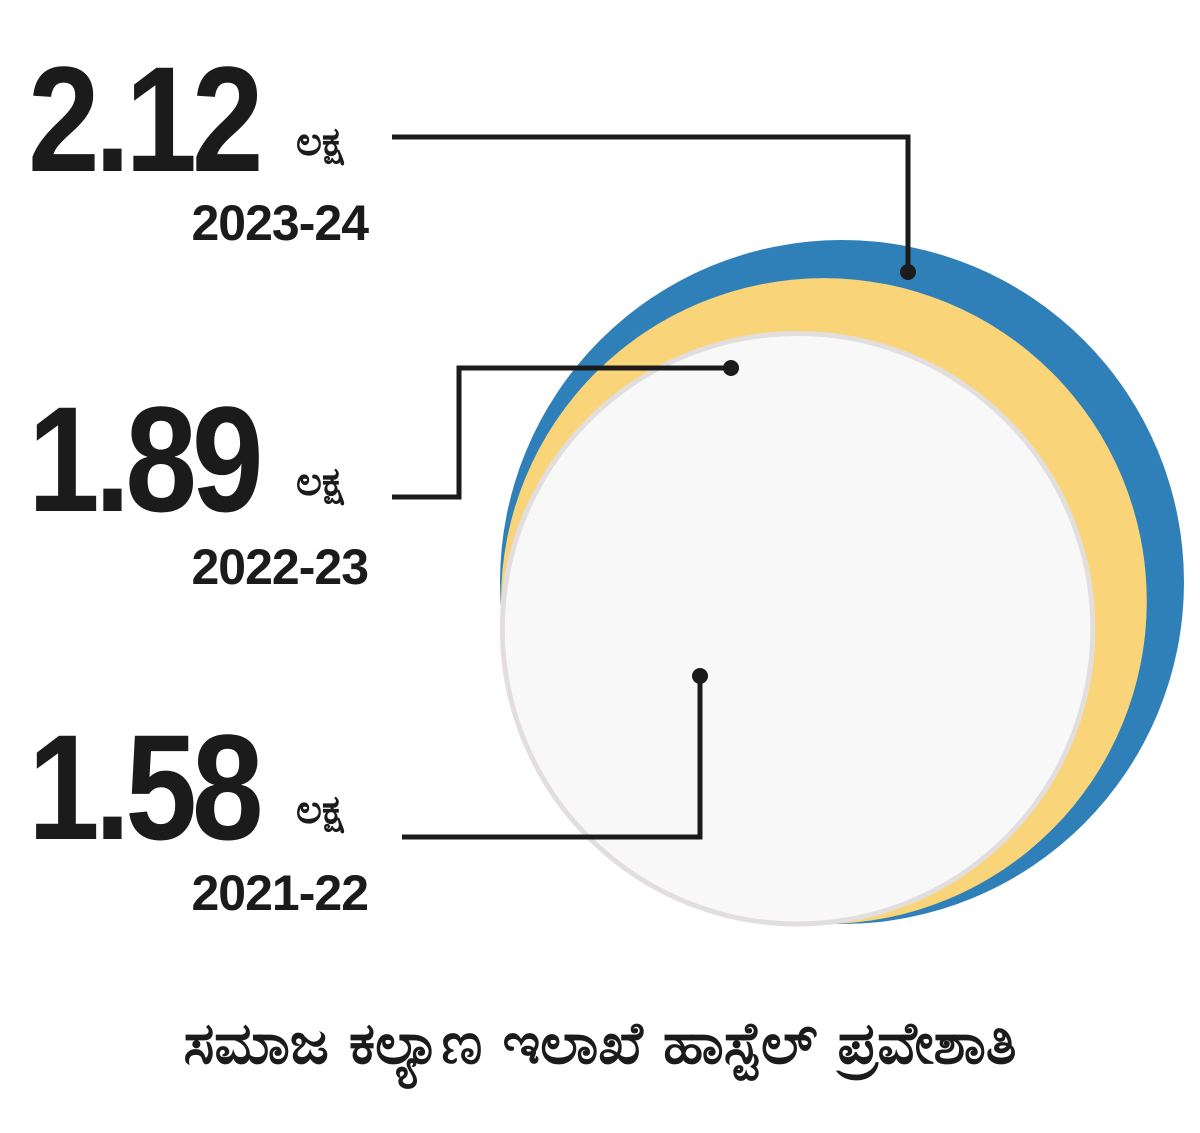 The image size is (1200, 1133). I want to click on unit-label-2022-23: ಲಕ್ಷ, so click(320, 482).